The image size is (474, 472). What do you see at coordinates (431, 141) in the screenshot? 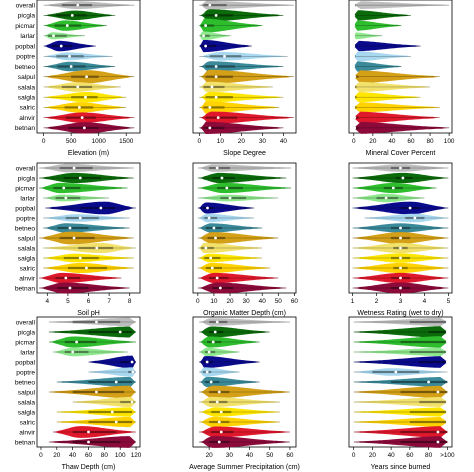
I see `x-tick-label: 80` at bounding box center [431, 141].